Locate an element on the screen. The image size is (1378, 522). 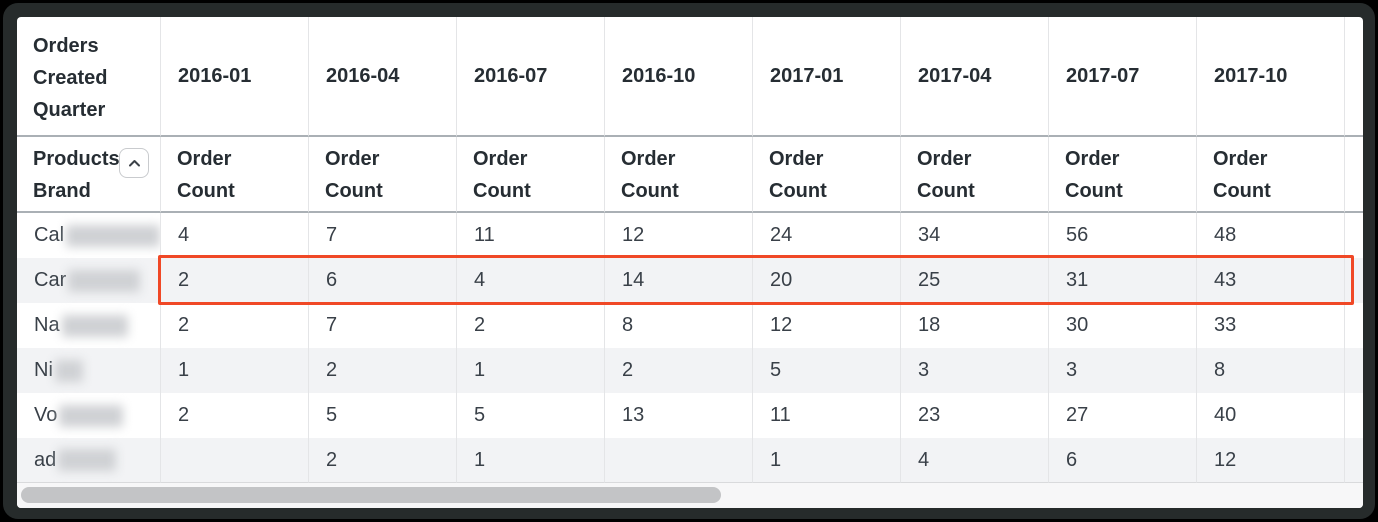
column-header: 2016-04 is located at coordinates (383, 77).